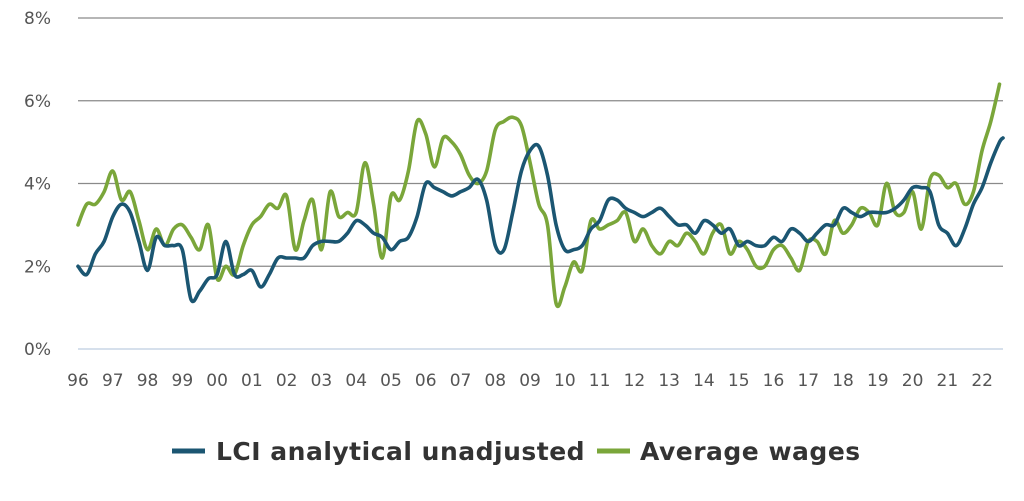 The width and height of the screenshot is (1024, 501). I want to click on x-tick-label: 09, so click(530, 381).